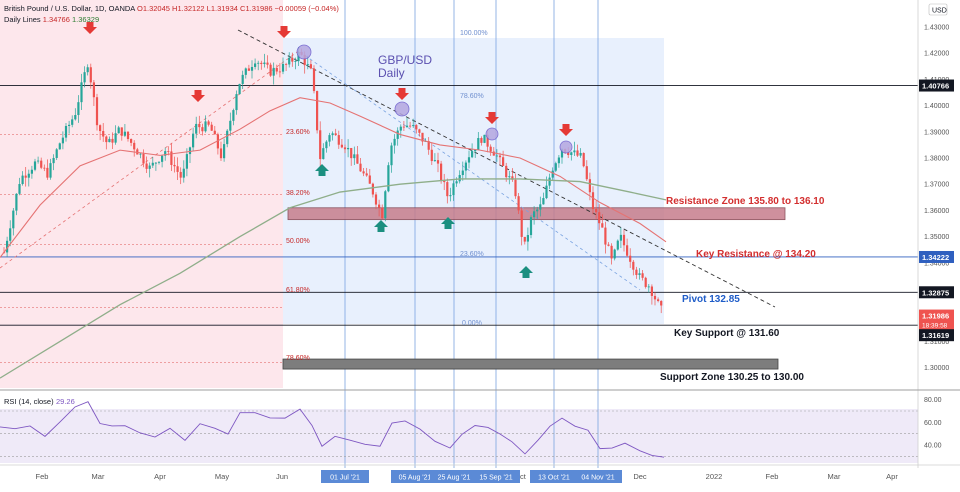 The height and width of the screenshot is (492, 960). I want to click on up-arrow-icon, so click(448, 223).